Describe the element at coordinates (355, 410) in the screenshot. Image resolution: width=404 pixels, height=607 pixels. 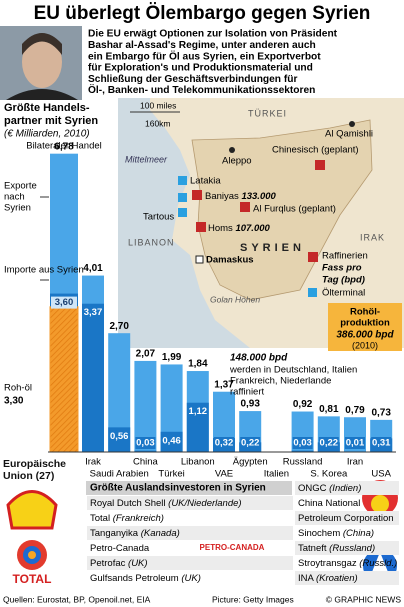
I see `value-label: 0,79` at that location.